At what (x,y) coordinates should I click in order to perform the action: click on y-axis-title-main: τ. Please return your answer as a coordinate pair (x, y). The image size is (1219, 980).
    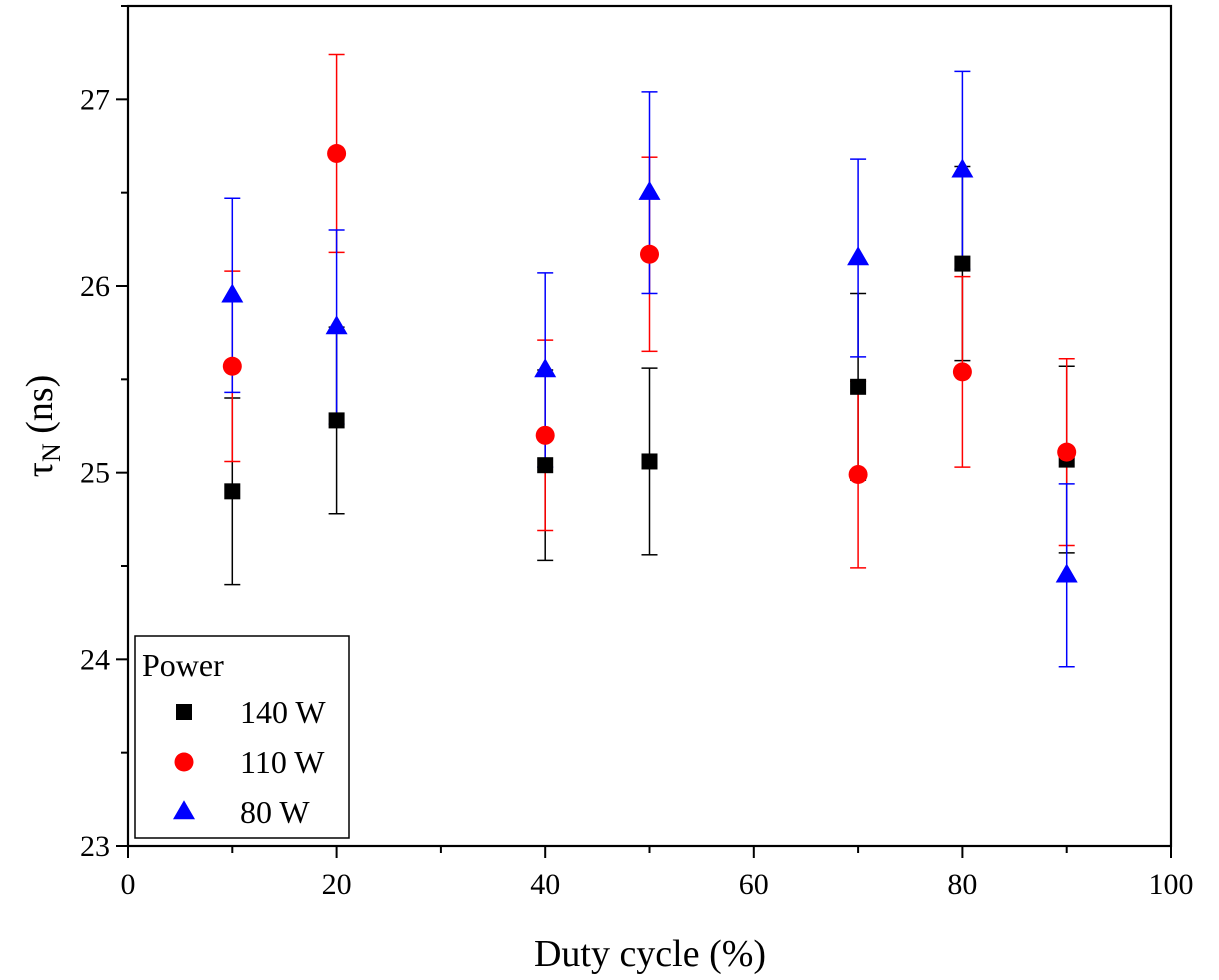
    Looking at the image, I should click on (40, 469).